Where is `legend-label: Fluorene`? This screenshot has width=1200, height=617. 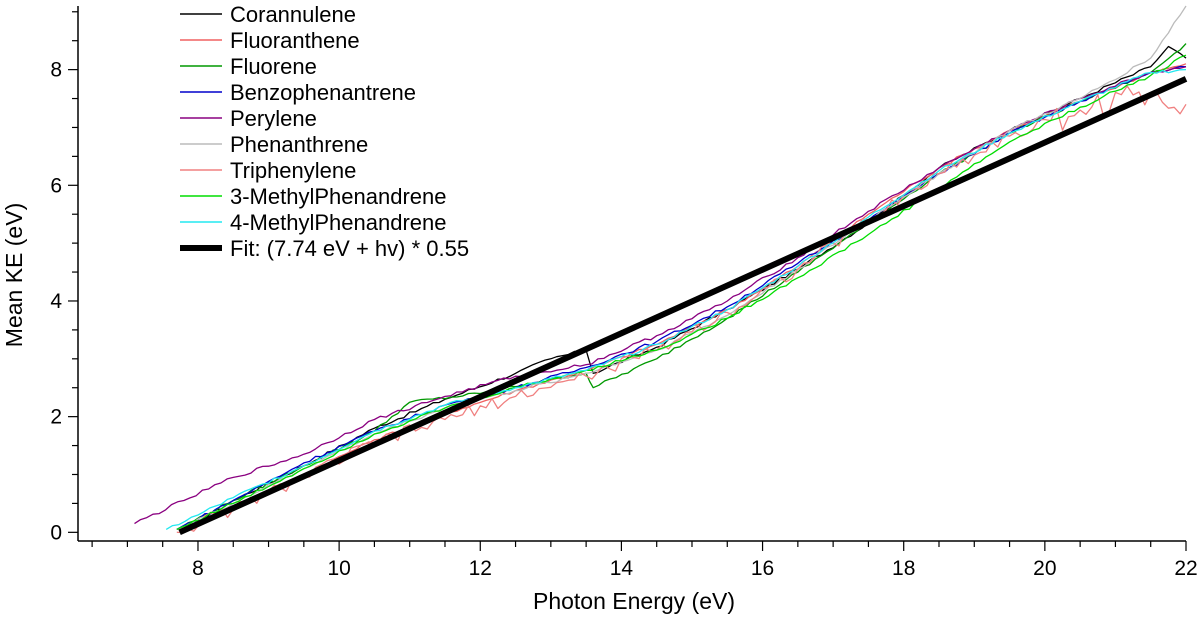
legend-label: Fluorene is located at coordinates (273, 66).